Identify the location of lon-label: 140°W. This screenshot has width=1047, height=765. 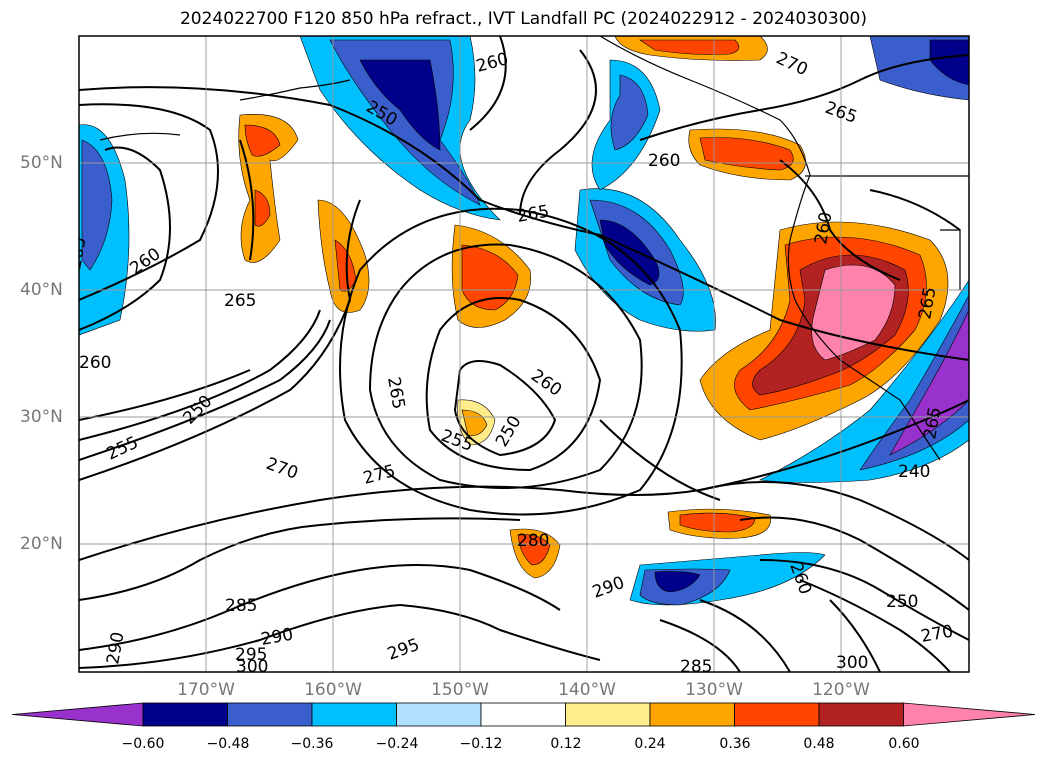
(587, 690).